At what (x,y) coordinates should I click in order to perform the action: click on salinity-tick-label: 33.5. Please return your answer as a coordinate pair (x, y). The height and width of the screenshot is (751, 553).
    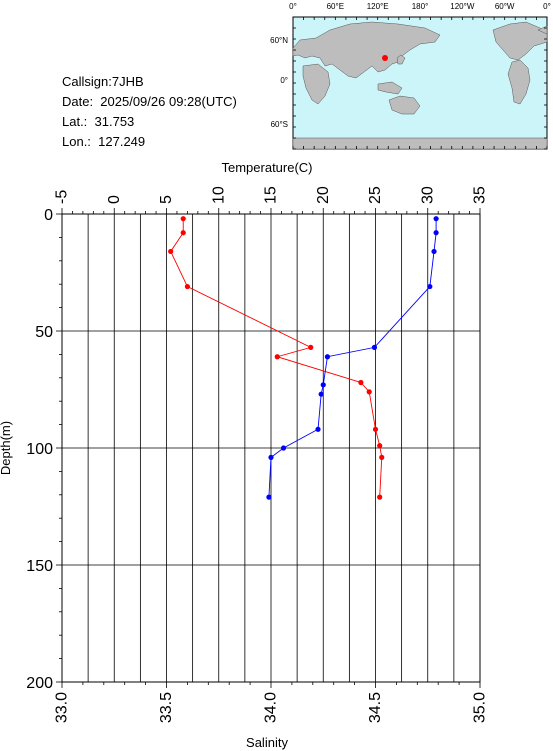
    Looking at the image, I should click on (166, 707).